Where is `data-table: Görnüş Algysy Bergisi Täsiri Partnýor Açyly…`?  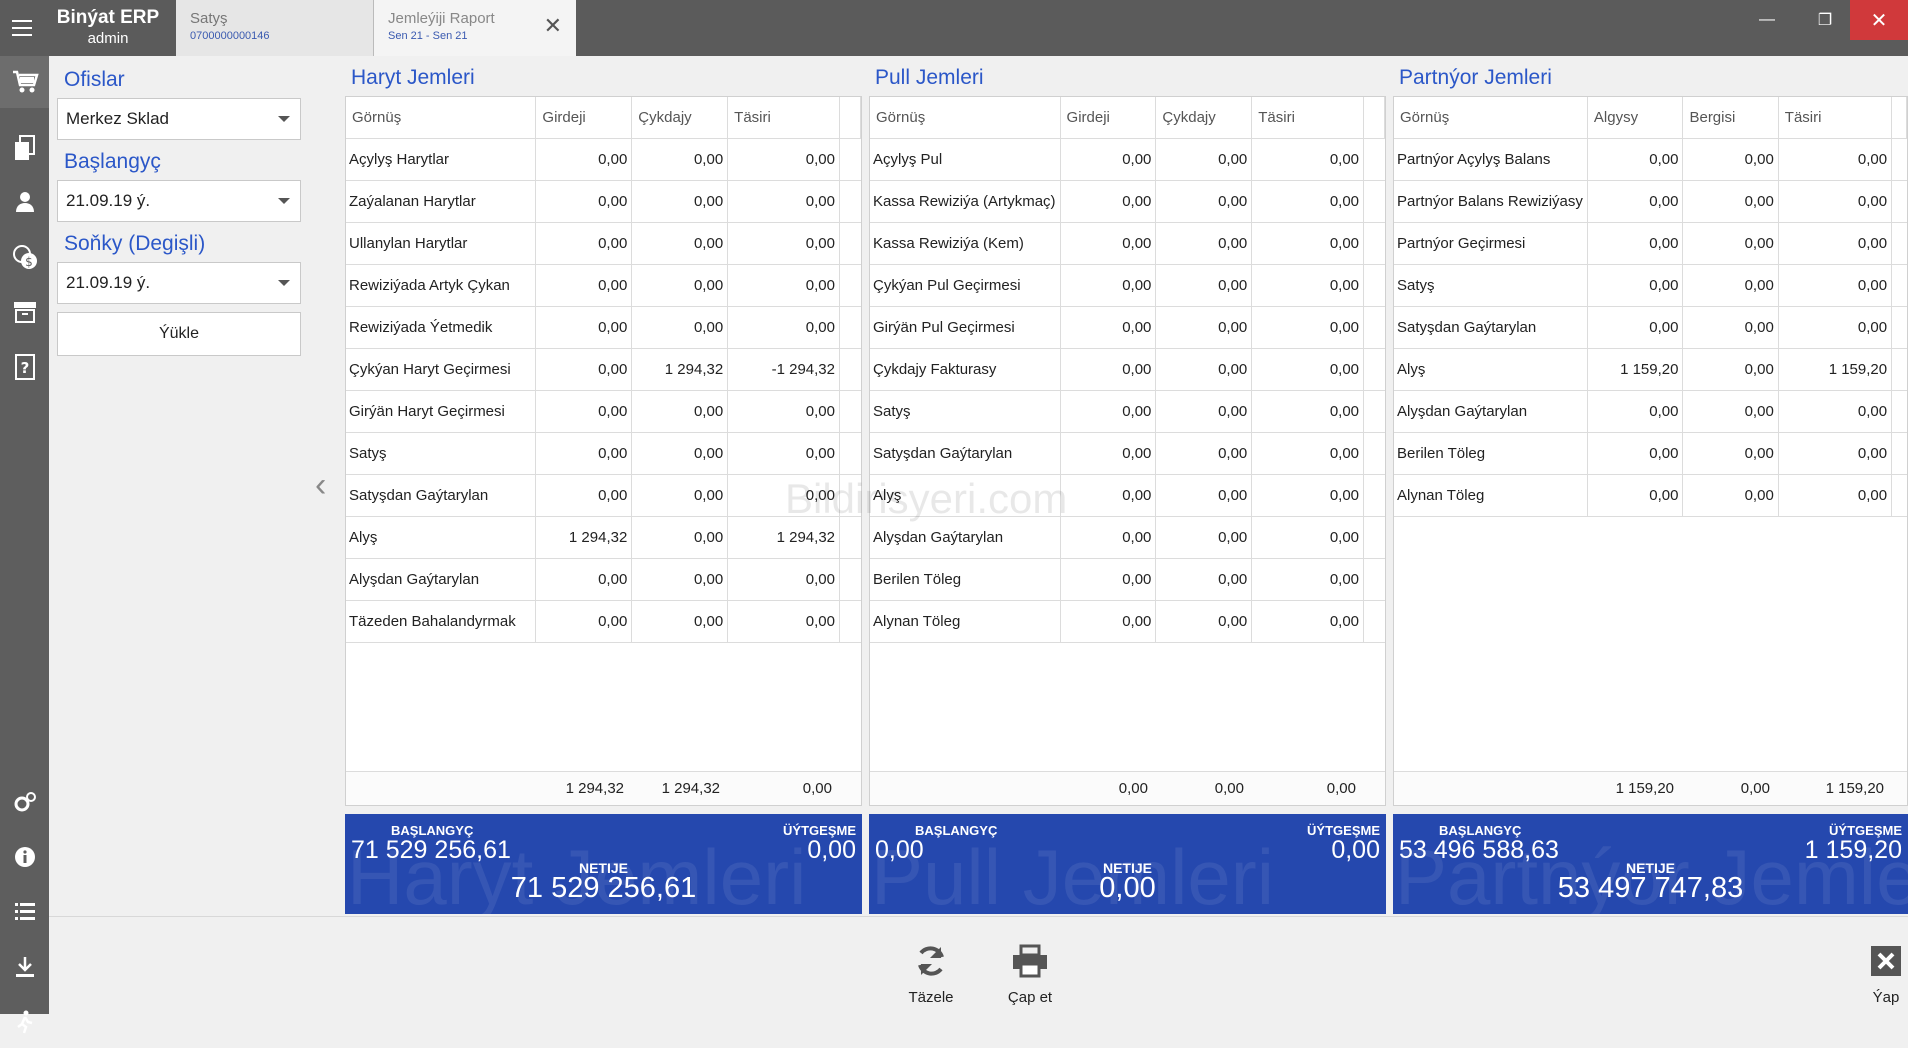 data-table: Görnüş Algysy Bergisi Täsiri Partnýor Açyly… is located at coordinates (1650, 307).